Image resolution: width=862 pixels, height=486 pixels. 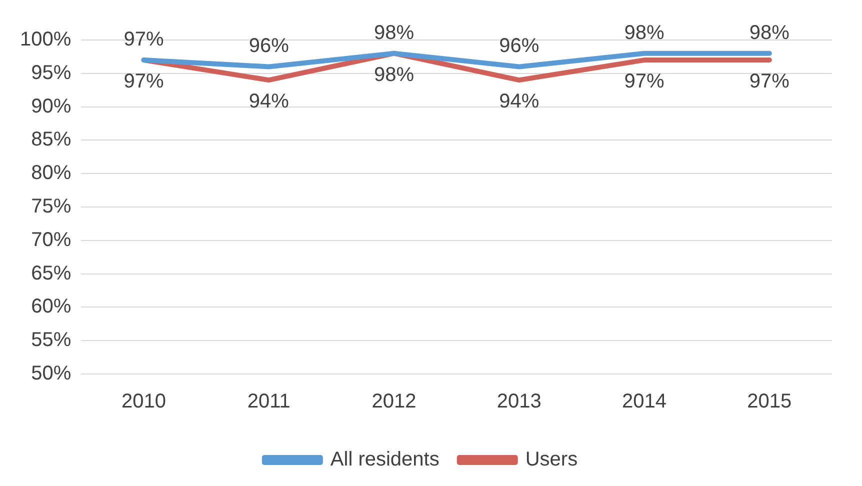 What do you see at coordinates (51, 207) in the screenshot?
I see `y-tick-label: 75%` at bounding box center [51, 207].